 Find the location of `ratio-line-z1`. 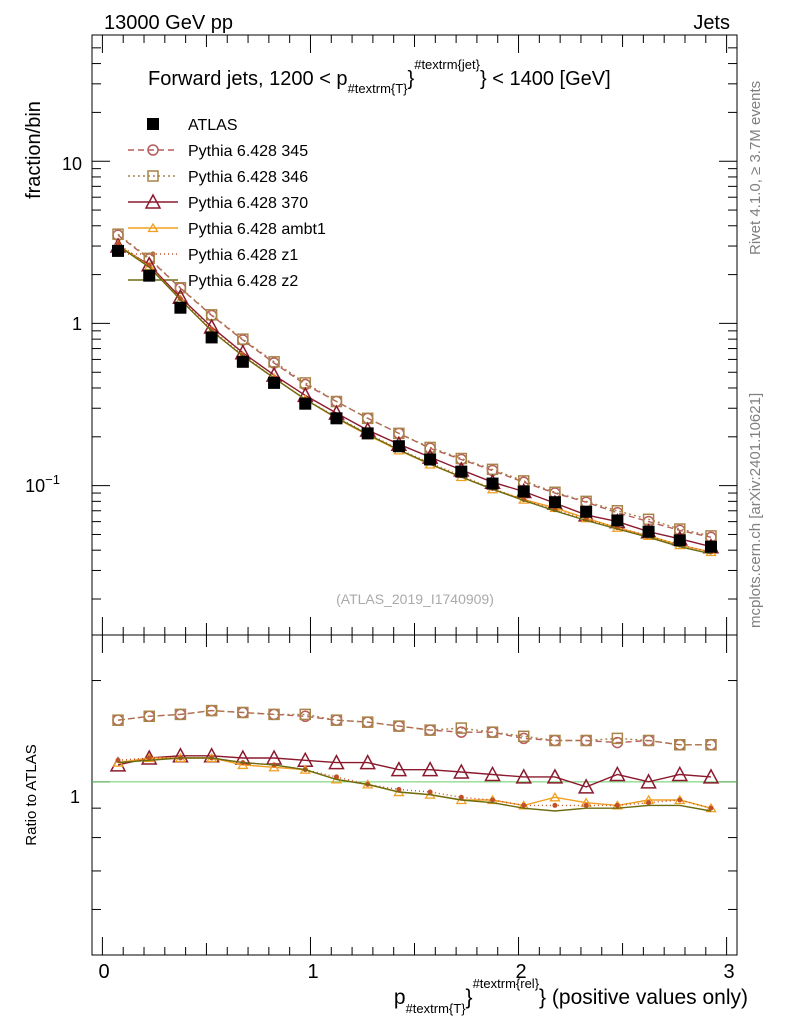

ratio-line-z1 is located at coordinates (414, 783).